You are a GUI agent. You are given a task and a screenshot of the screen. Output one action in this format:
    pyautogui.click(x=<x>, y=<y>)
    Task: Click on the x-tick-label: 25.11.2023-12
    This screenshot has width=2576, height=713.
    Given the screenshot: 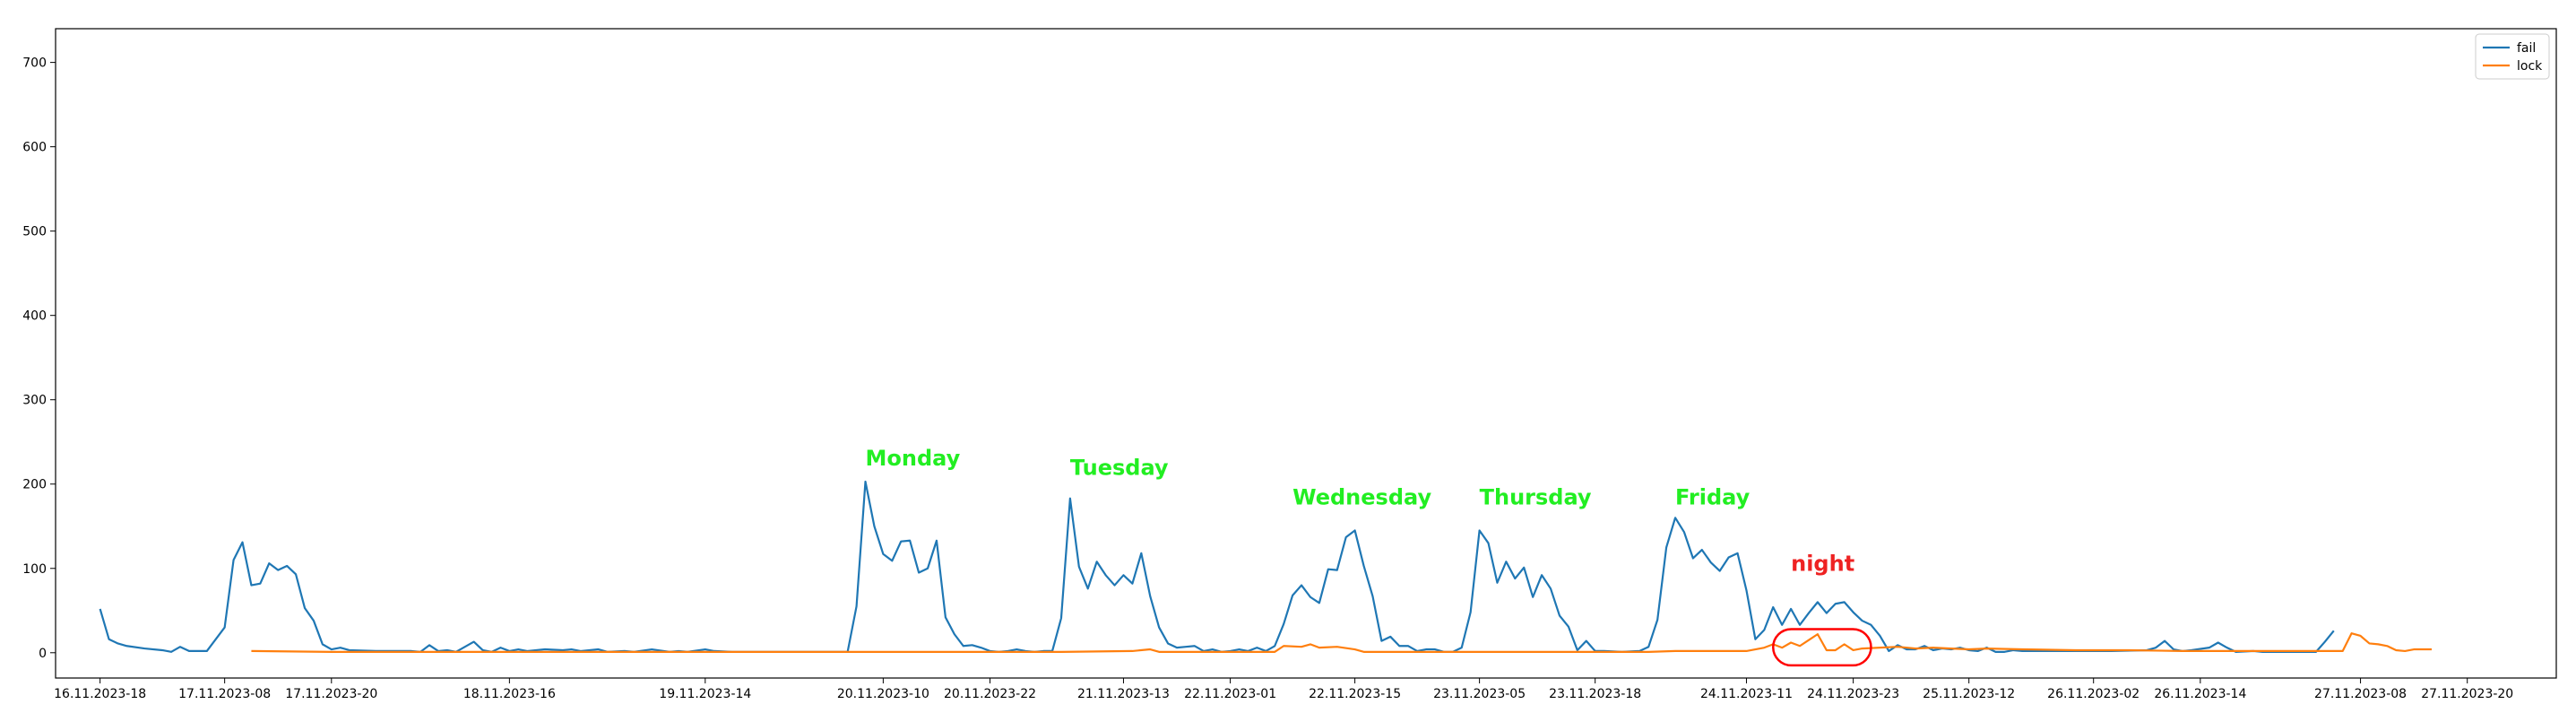 What is the action you would take?
    pyautogui.click(x=1969, y=694)
    